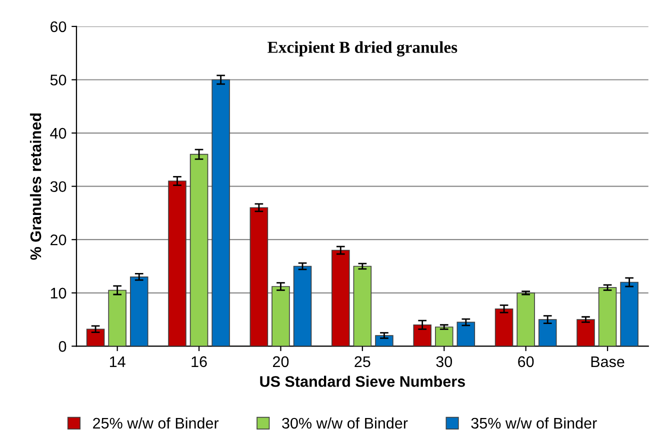 The height and width of the screenshot is (441, 665). I want to click on text: Excipient B dried granules, so click(363, 48).